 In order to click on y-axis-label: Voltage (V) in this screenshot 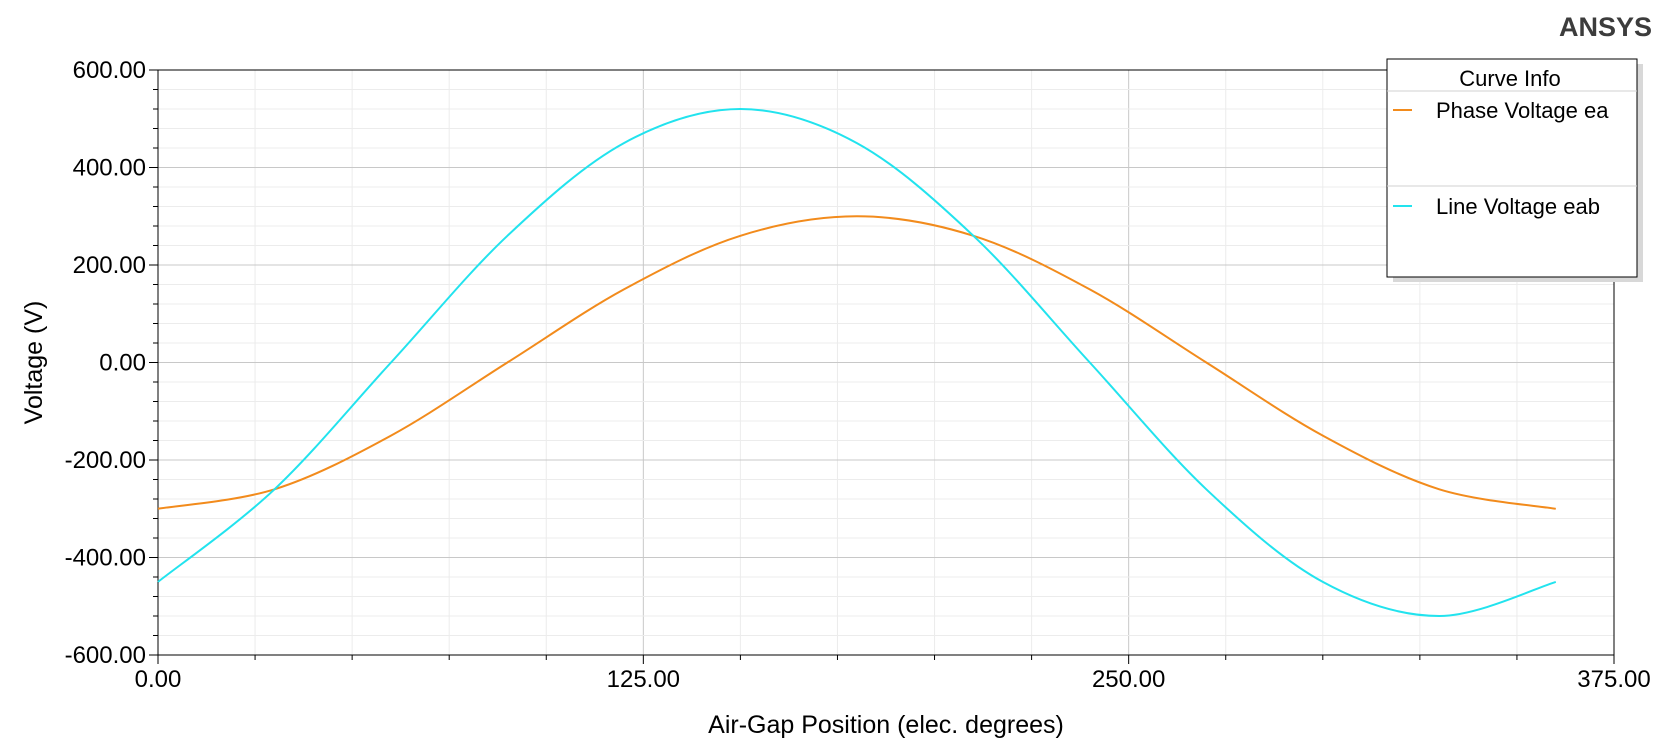, I will do `click(34, 363)`.